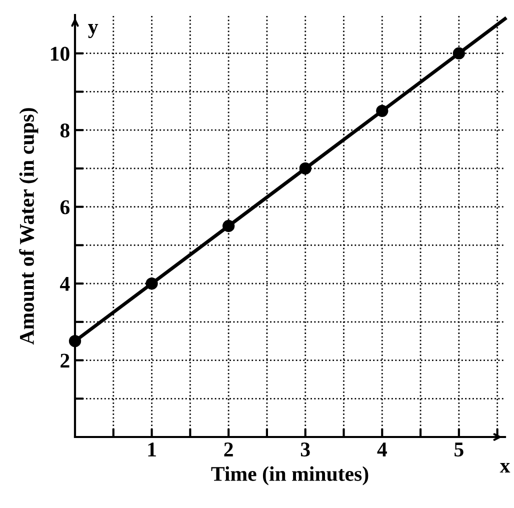 The height and width of the screenshot is (508, 514). I want to click on x-tick-label: 5, so click(459, 449).